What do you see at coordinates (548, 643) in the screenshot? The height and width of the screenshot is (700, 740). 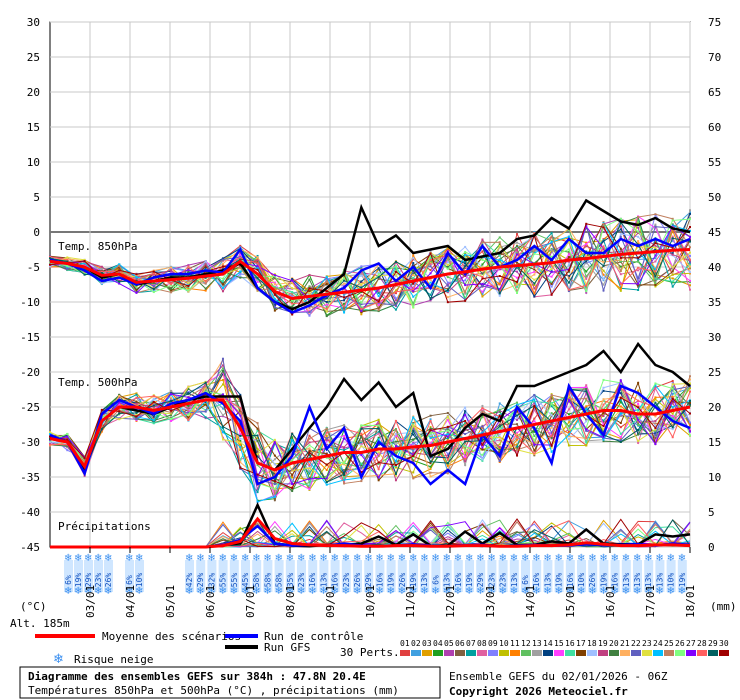 I see `member-number: 14` at bounding box center [548, 643].